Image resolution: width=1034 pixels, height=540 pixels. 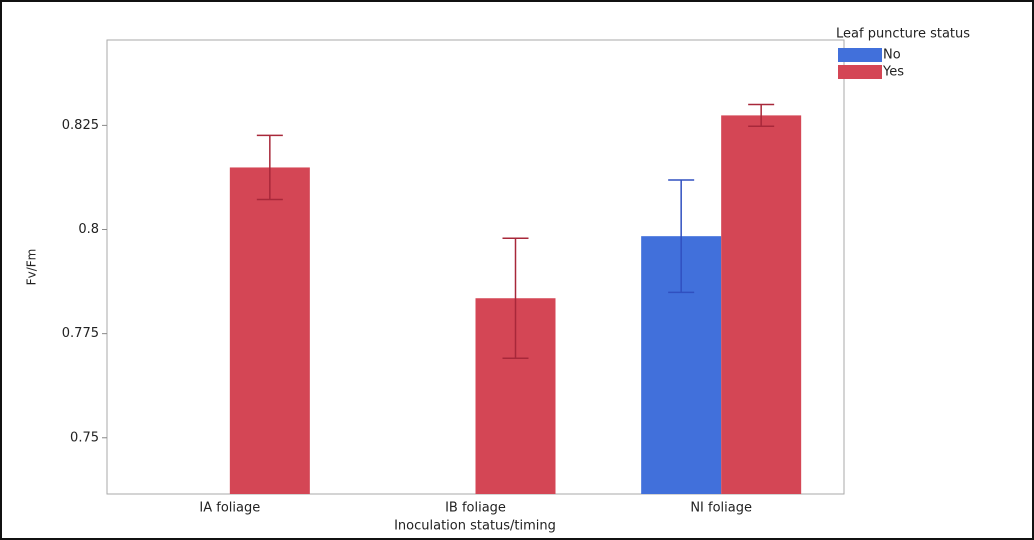 I want to click on x-tick-label: IA foliage, so click(x=229, y=508).